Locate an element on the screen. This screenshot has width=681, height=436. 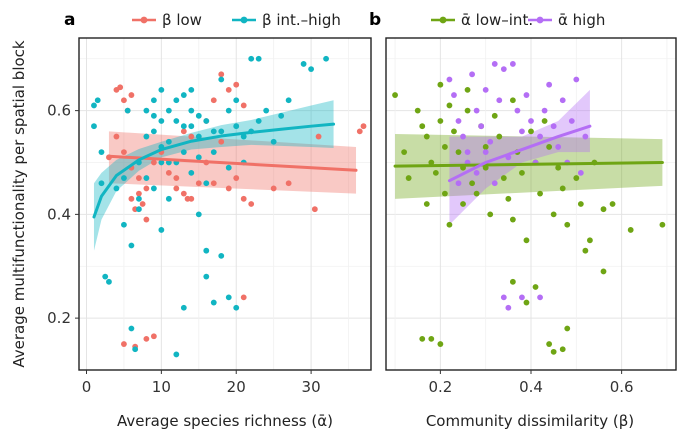
panel-a-fit-lines is located at coordinates (225, 170).